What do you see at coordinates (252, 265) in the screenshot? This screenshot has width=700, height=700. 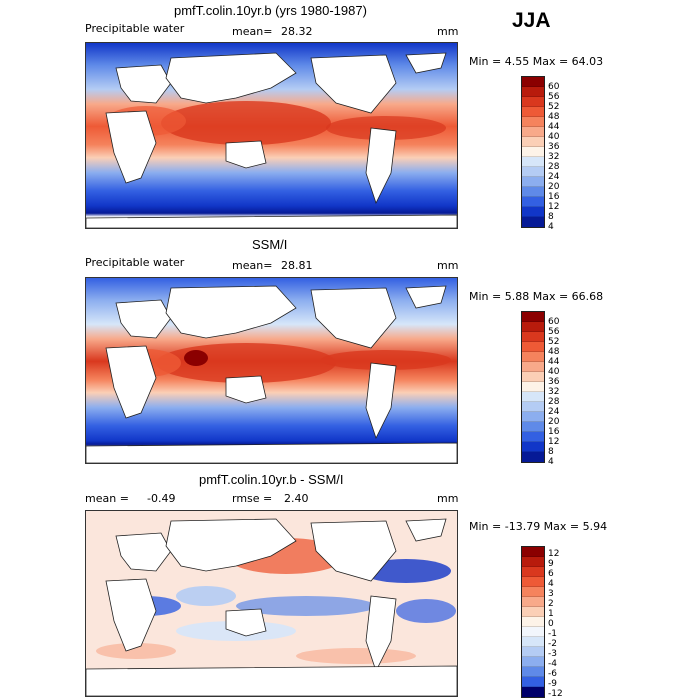 I see `panel-2-mean-label: mean=` at bounding box center [252, 265].